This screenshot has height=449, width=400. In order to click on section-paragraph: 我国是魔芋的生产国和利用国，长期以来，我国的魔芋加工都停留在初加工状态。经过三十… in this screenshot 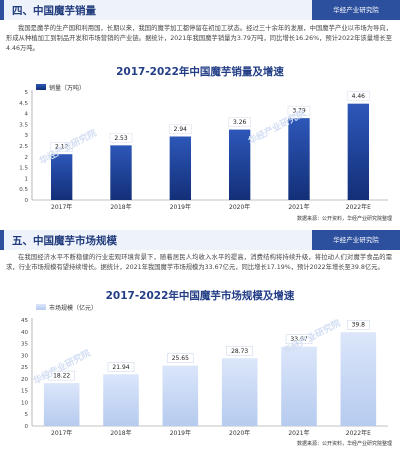, I will do `click(199, 38)`.